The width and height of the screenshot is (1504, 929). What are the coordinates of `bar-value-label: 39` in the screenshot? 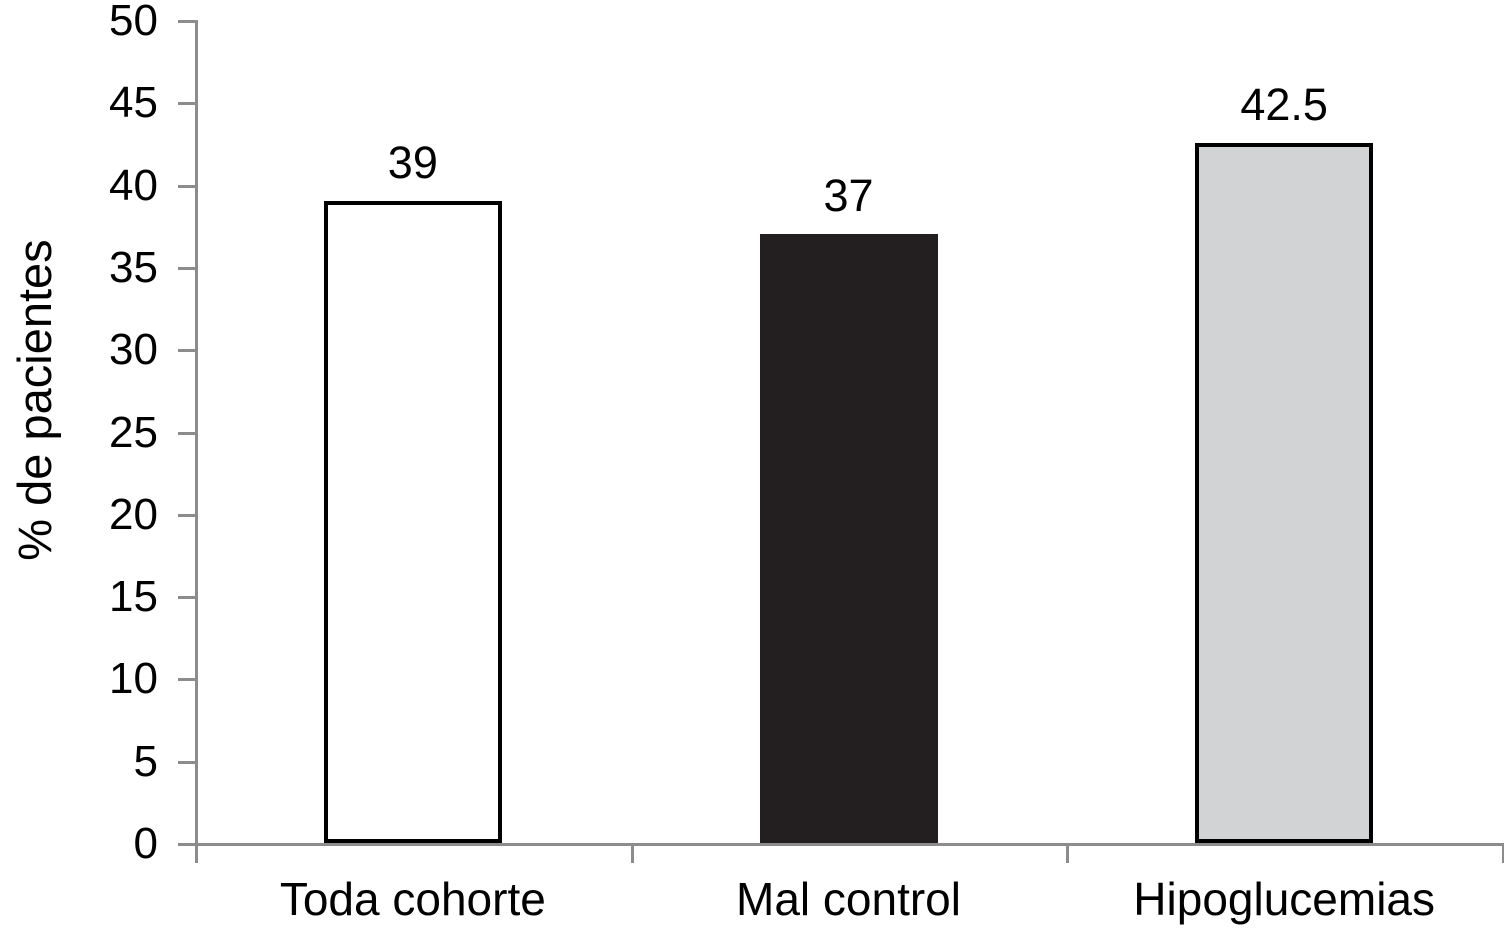 It's located at (412, 163).